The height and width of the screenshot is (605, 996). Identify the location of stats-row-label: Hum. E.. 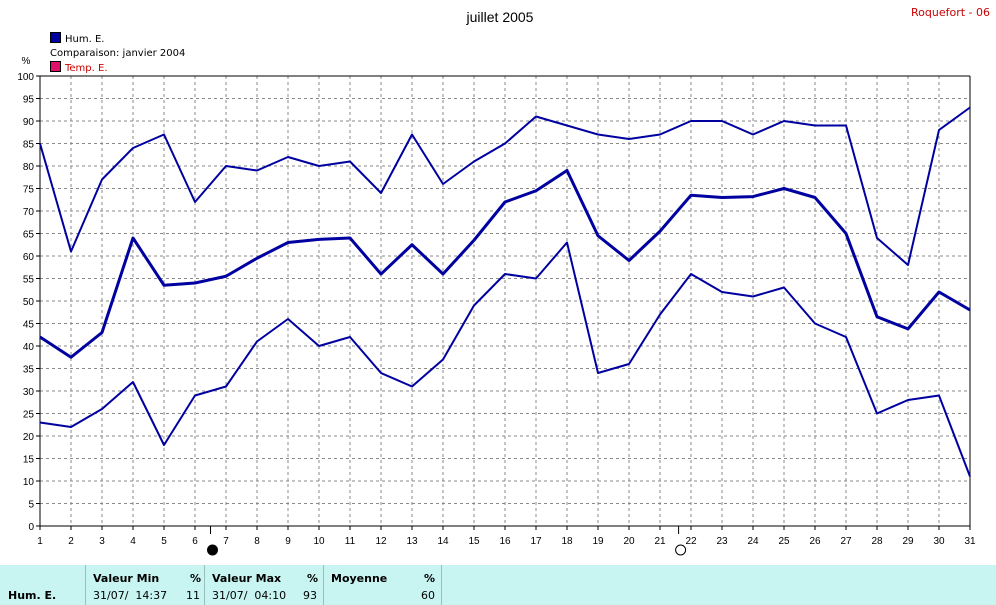
(32, 595).